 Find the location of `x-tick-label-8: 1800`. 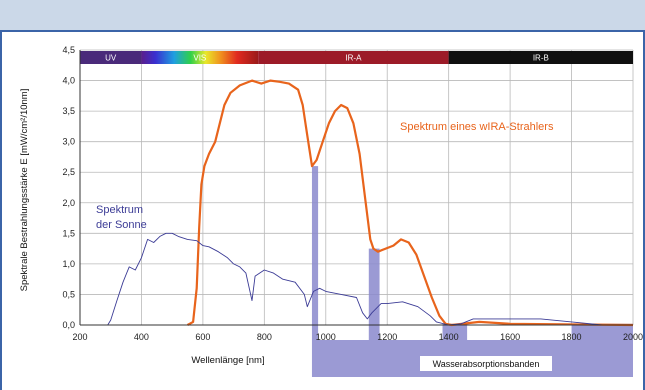

x-tick-label-8: 1800 is located at coordinates (572, 337).